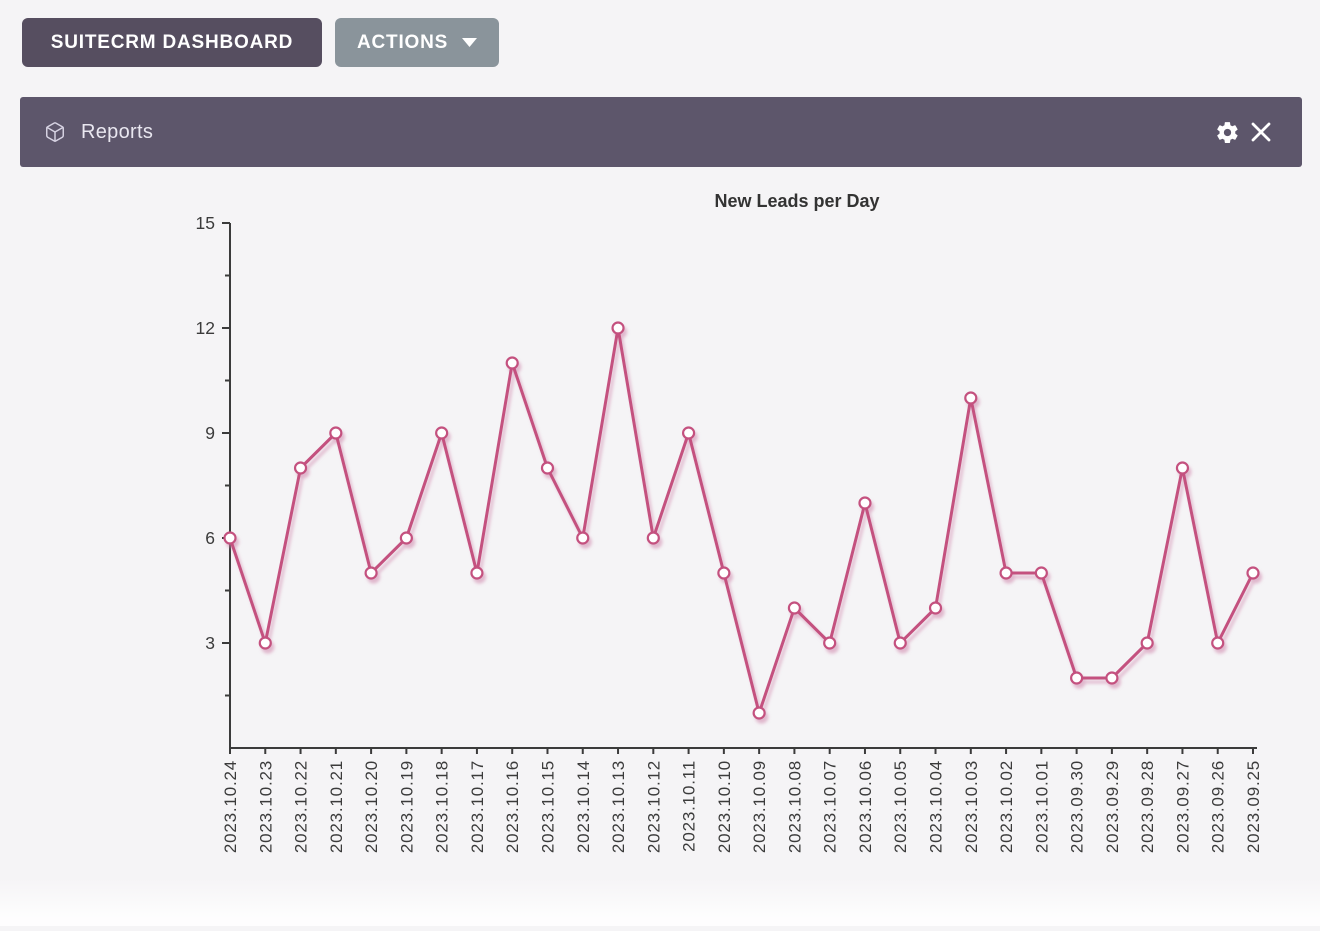  Describe the element at coordinates (301, 806) in the screenshot. I see `svg-text: 2023.10.22` at that location.